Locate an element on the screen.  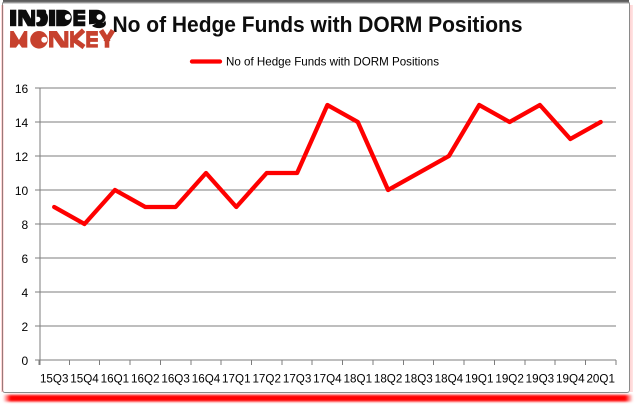
svg-text: 16 is located at coordinates (22, 89).